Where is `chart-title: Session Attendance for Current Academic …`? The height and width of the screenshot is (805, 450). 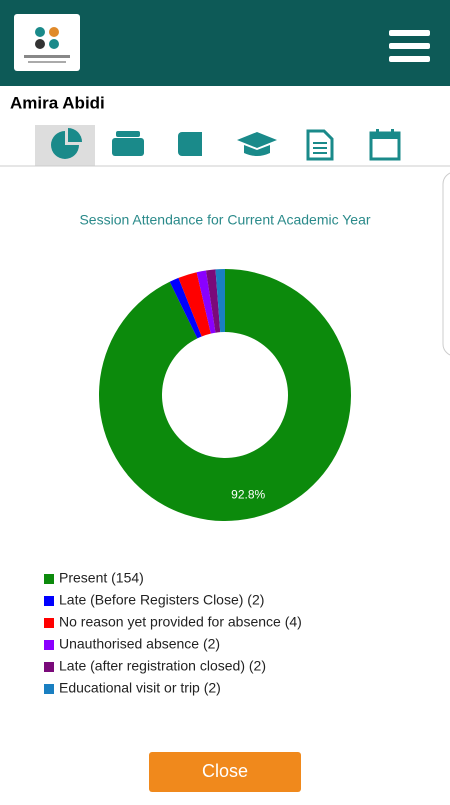 chart-title: Session Attendance for Current Academic … is located at coordinates (224, 220).